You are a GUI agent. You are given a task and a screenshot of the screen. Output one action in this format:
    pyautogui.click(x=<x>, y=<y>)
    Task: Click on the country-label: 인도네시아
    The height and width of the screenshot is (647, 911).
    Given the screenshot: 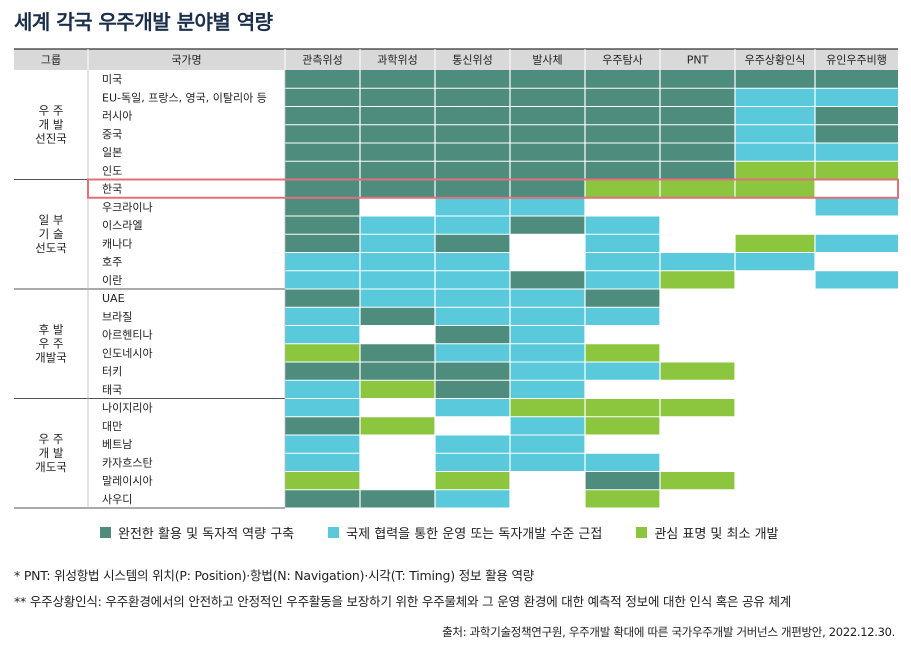 What is the action you would take?
    pyautogui.click(x=127, y=353)
    